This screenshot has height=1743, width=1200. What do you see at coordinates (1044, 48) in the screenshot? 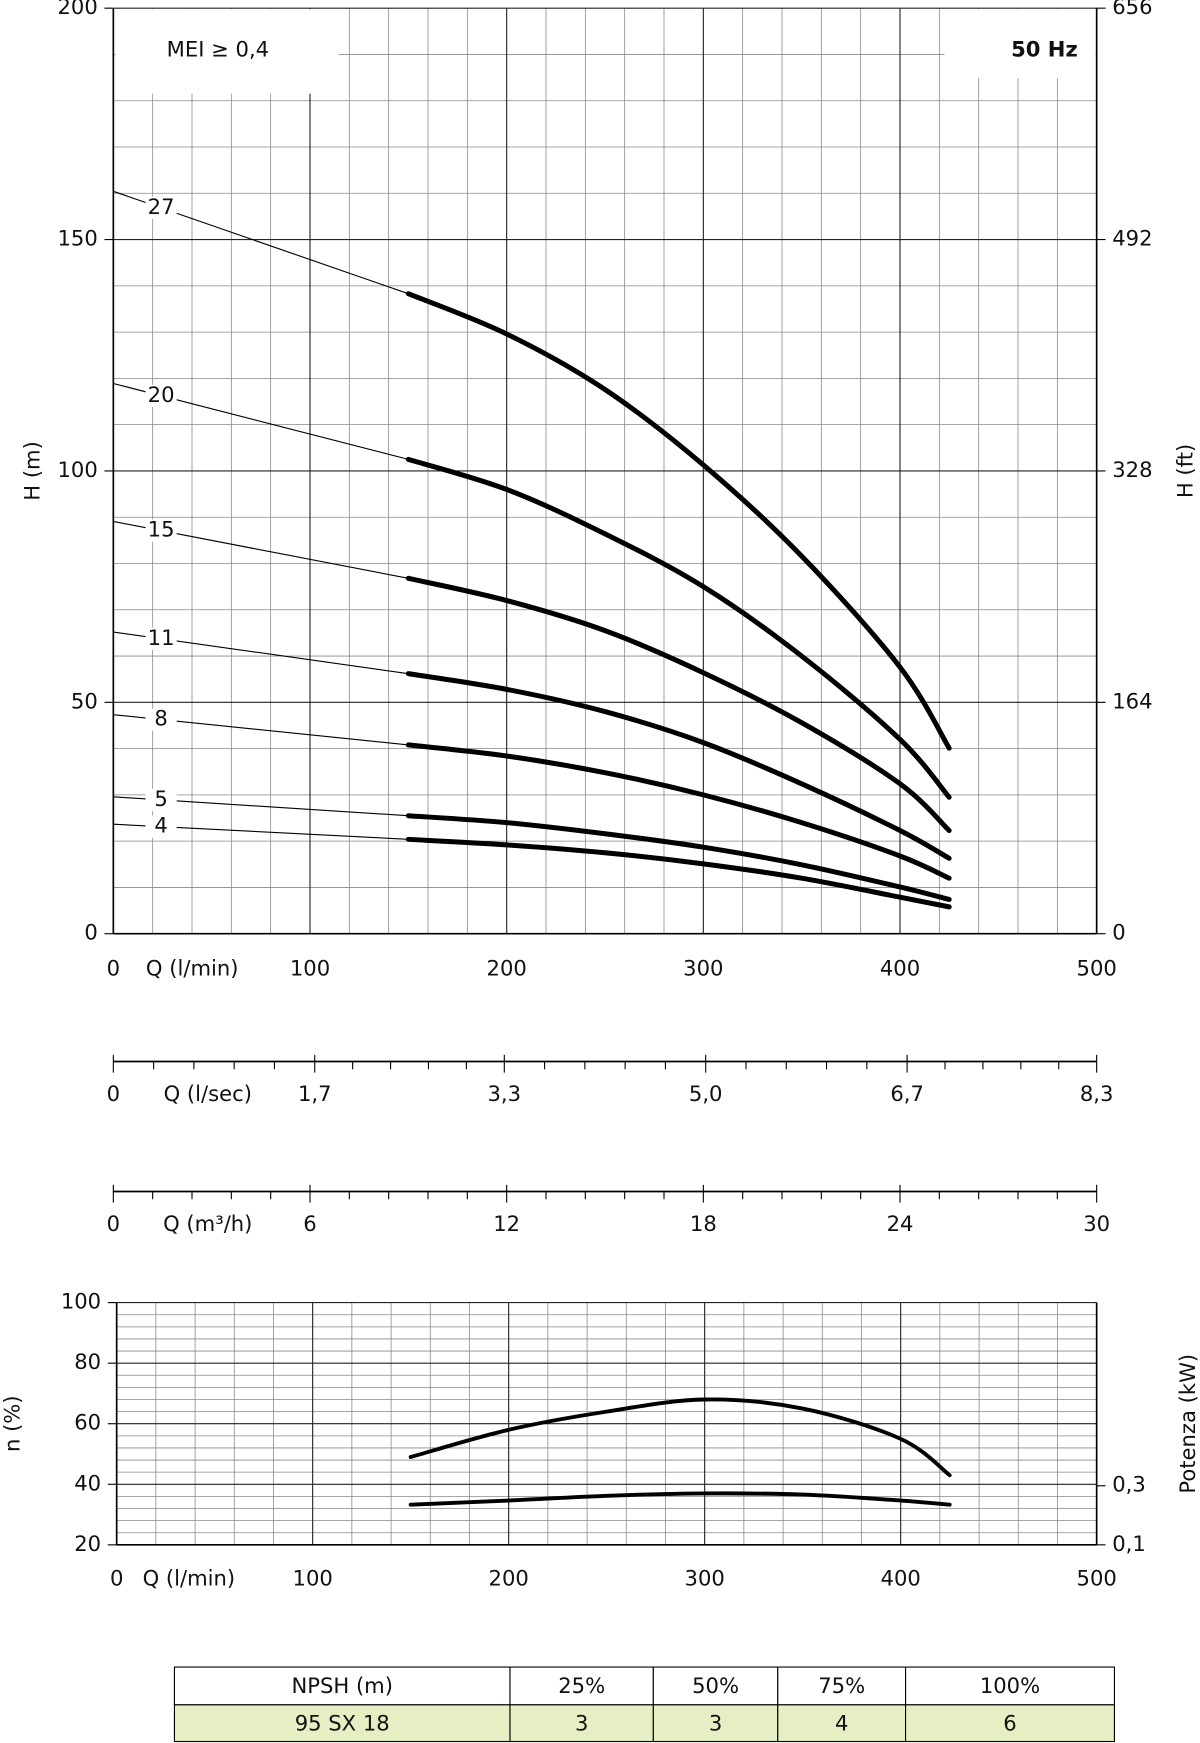
I see `annotation: 50 Hz` at bounding box center [1044, 48].